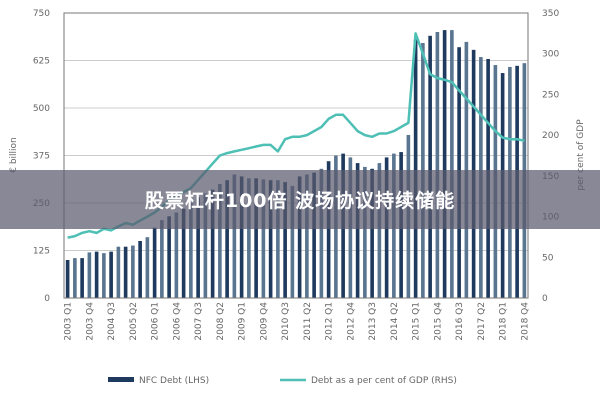 This screenshot has height=400, width=600. Describe the element at coordinates (548, 258) in the screenshot. I see `right-tick-label: 50` at that location.